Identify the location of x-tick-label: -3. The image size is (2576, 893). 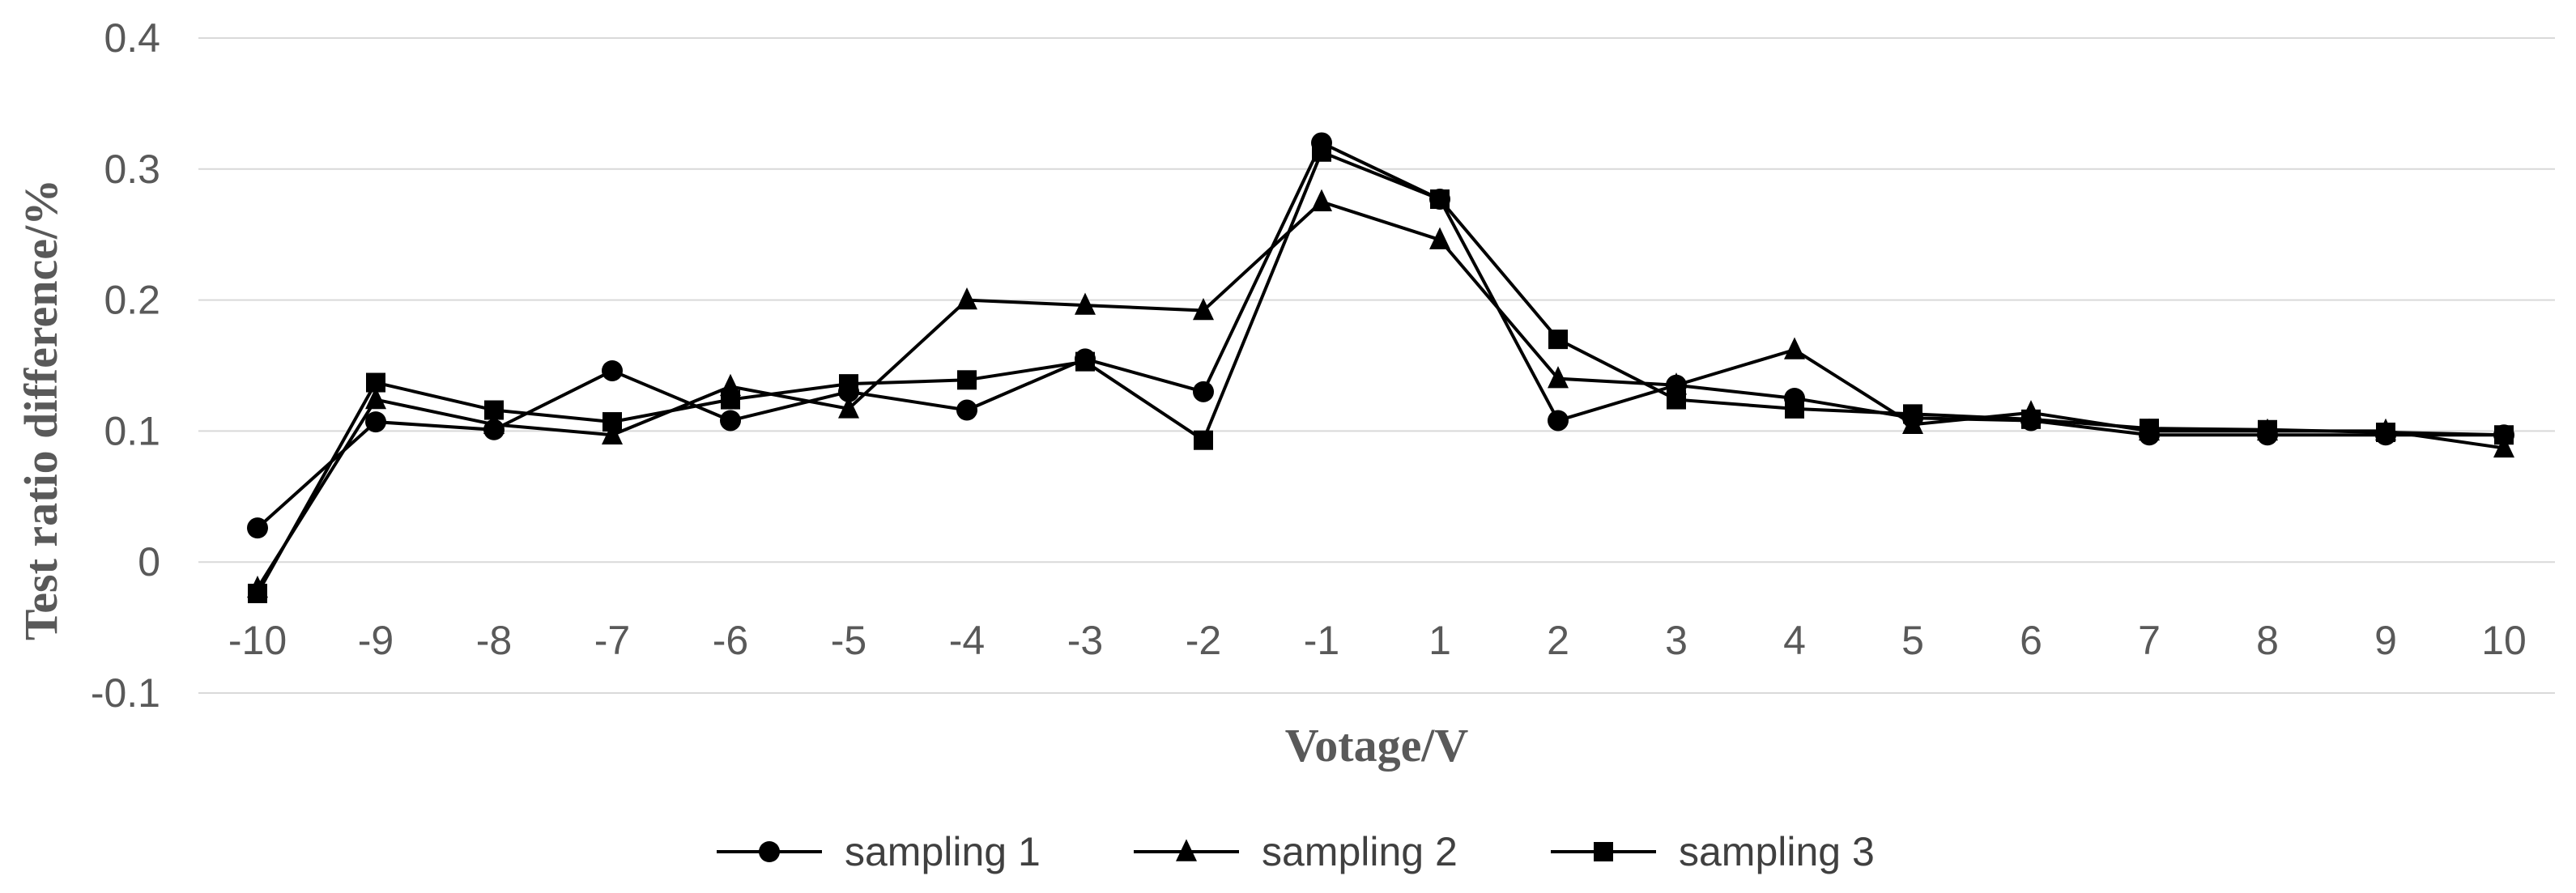
(1085, 640).